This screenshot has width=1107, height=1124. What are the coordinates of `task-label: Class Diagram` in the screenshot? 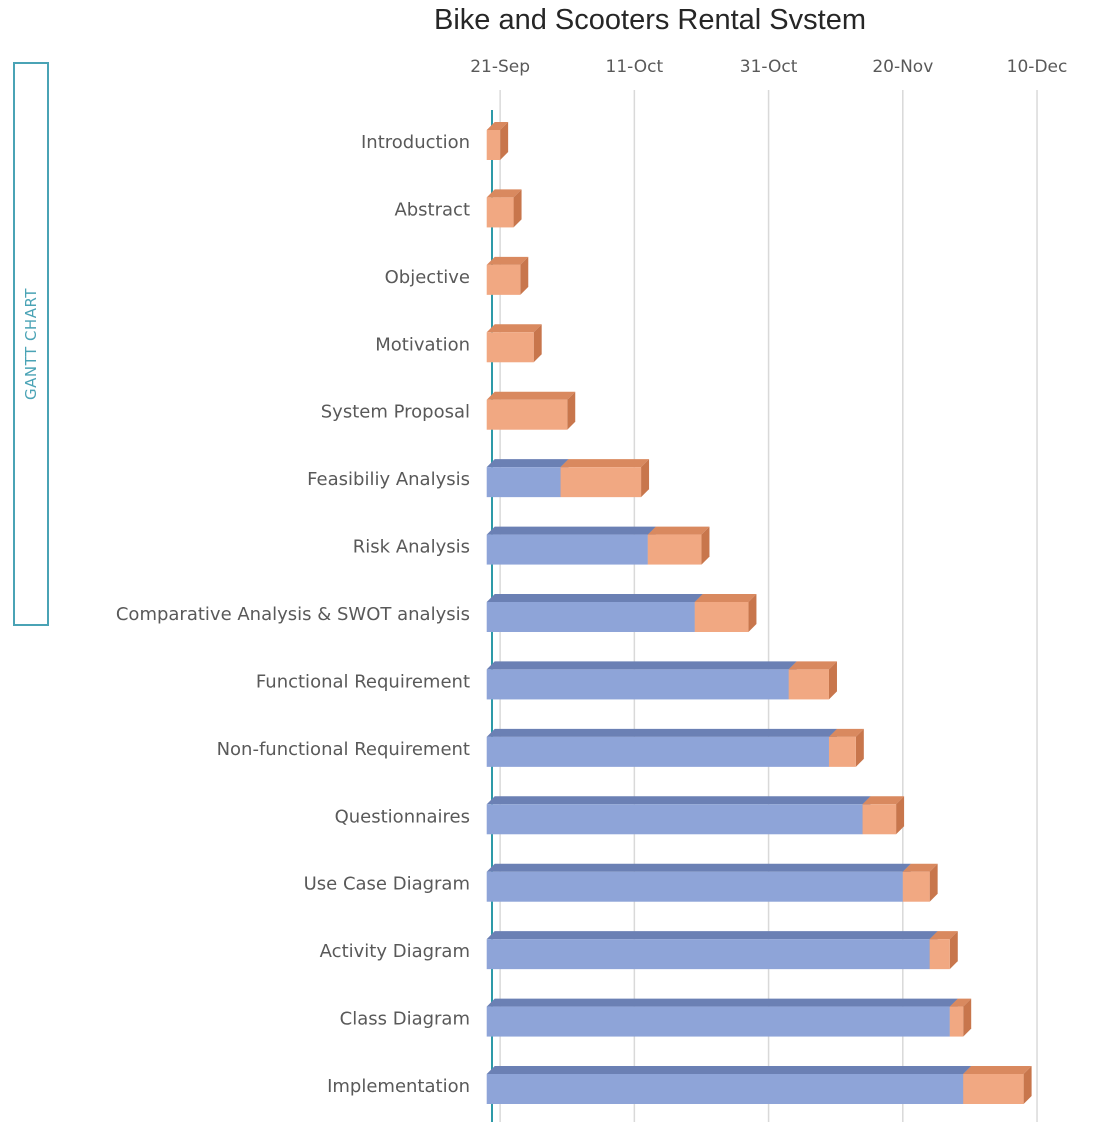 It's located at (405, 1019).